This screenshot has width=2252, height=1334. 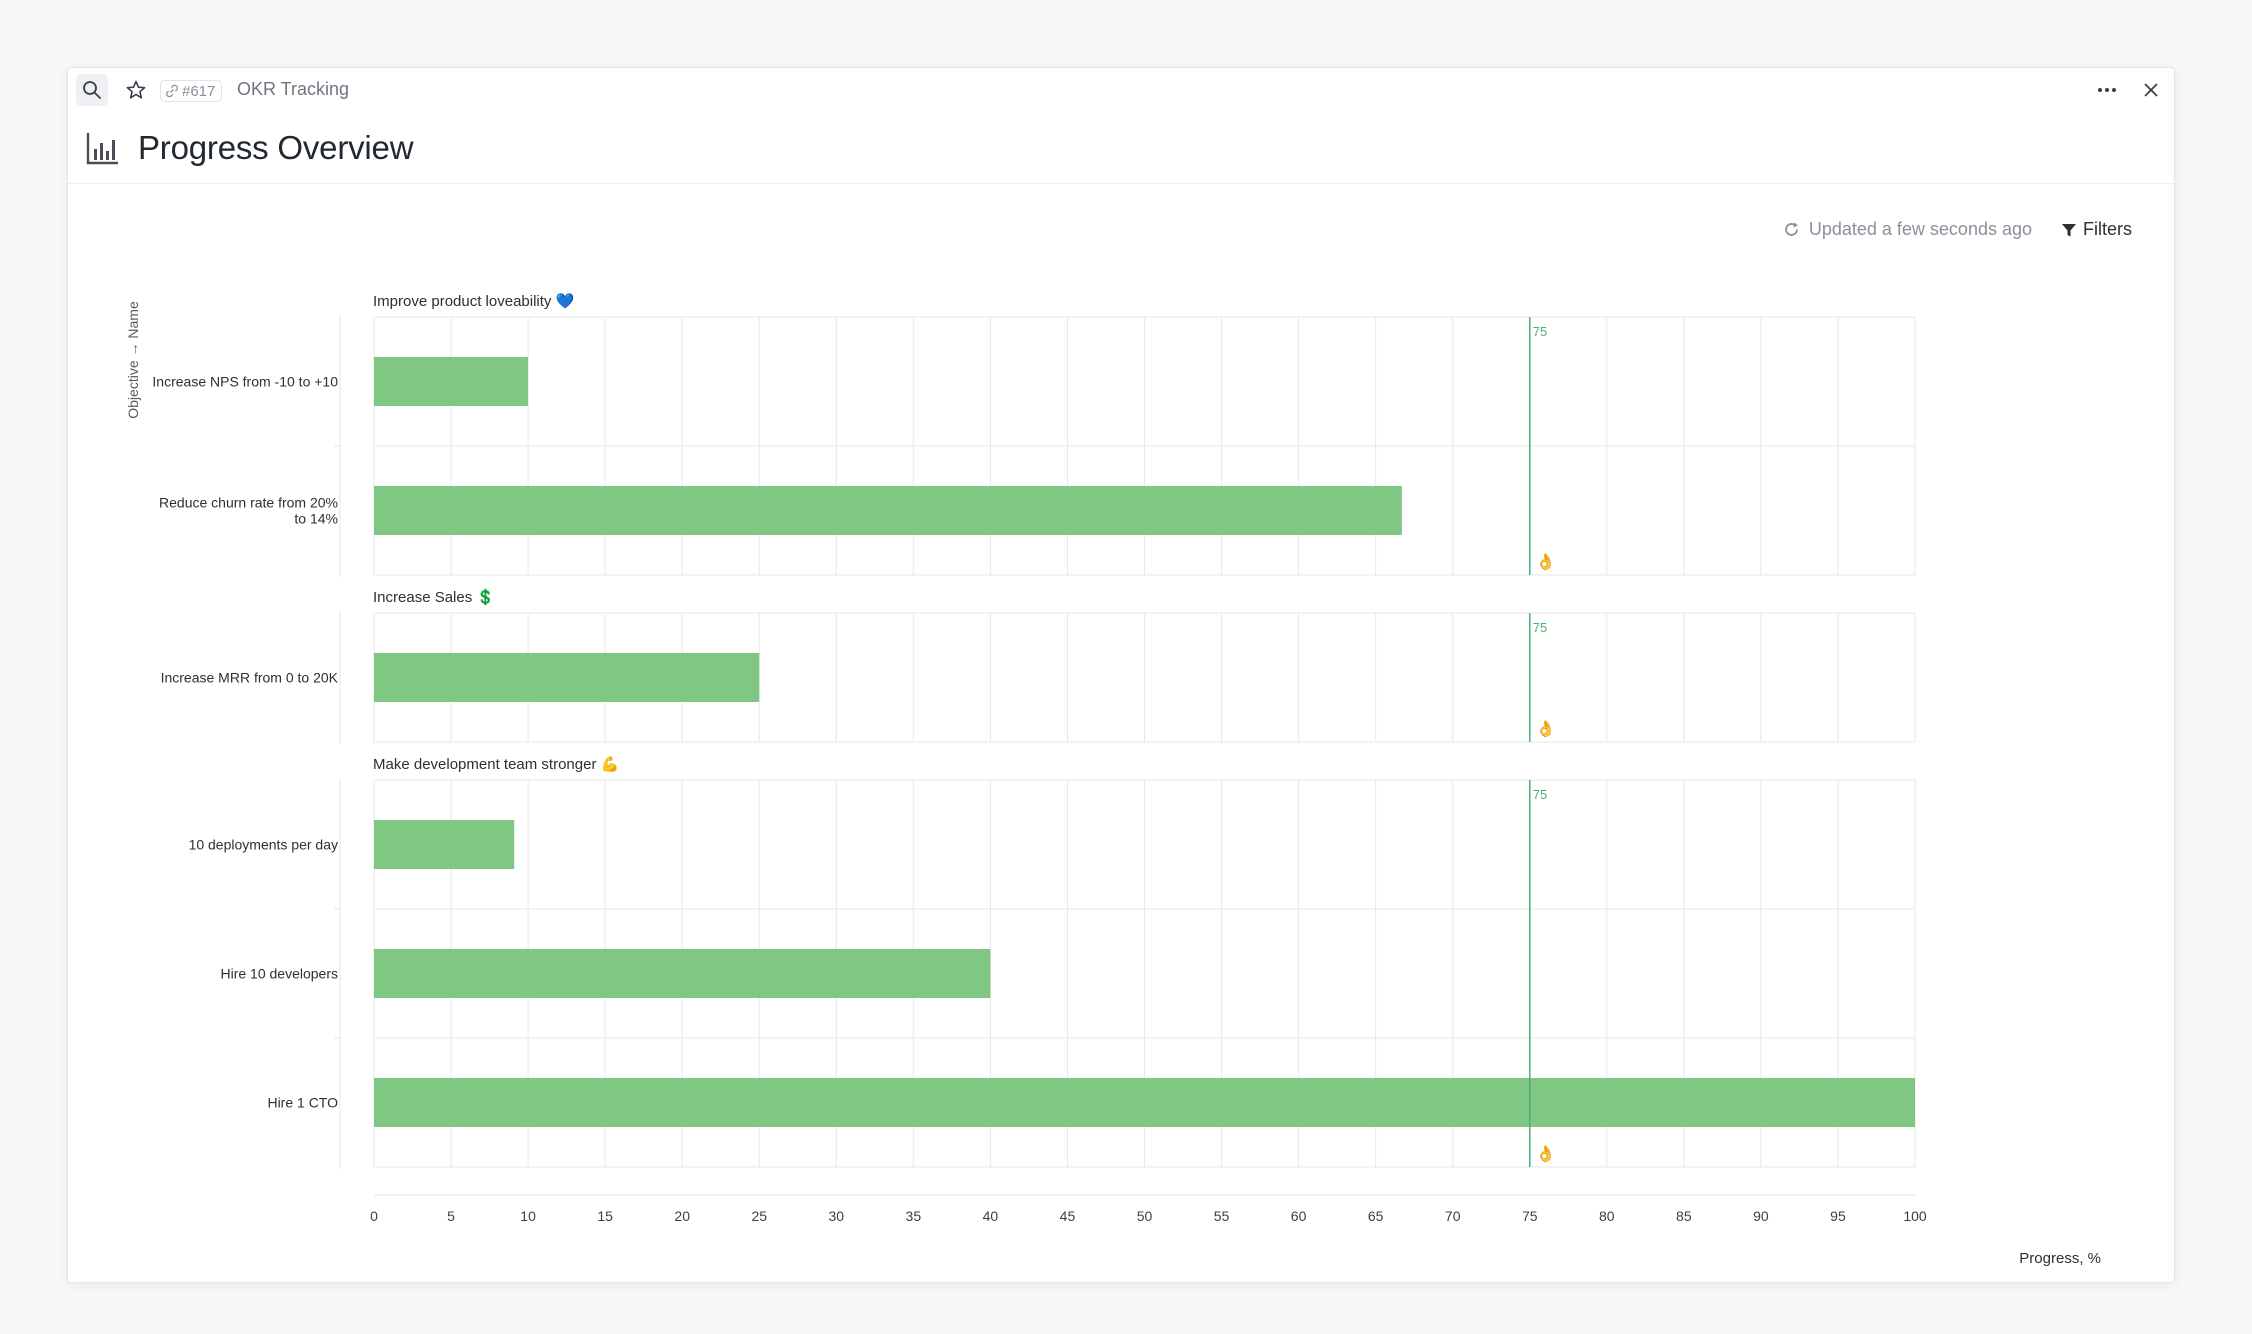 I want to click on x-tick-label: 40, so click(x=991, y=1216).